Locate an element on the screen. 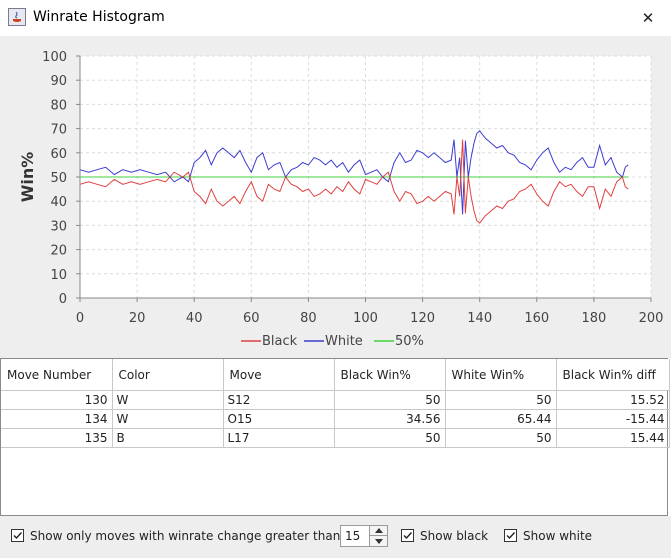  legend-label-1: White is located at coordinates (344, 341).